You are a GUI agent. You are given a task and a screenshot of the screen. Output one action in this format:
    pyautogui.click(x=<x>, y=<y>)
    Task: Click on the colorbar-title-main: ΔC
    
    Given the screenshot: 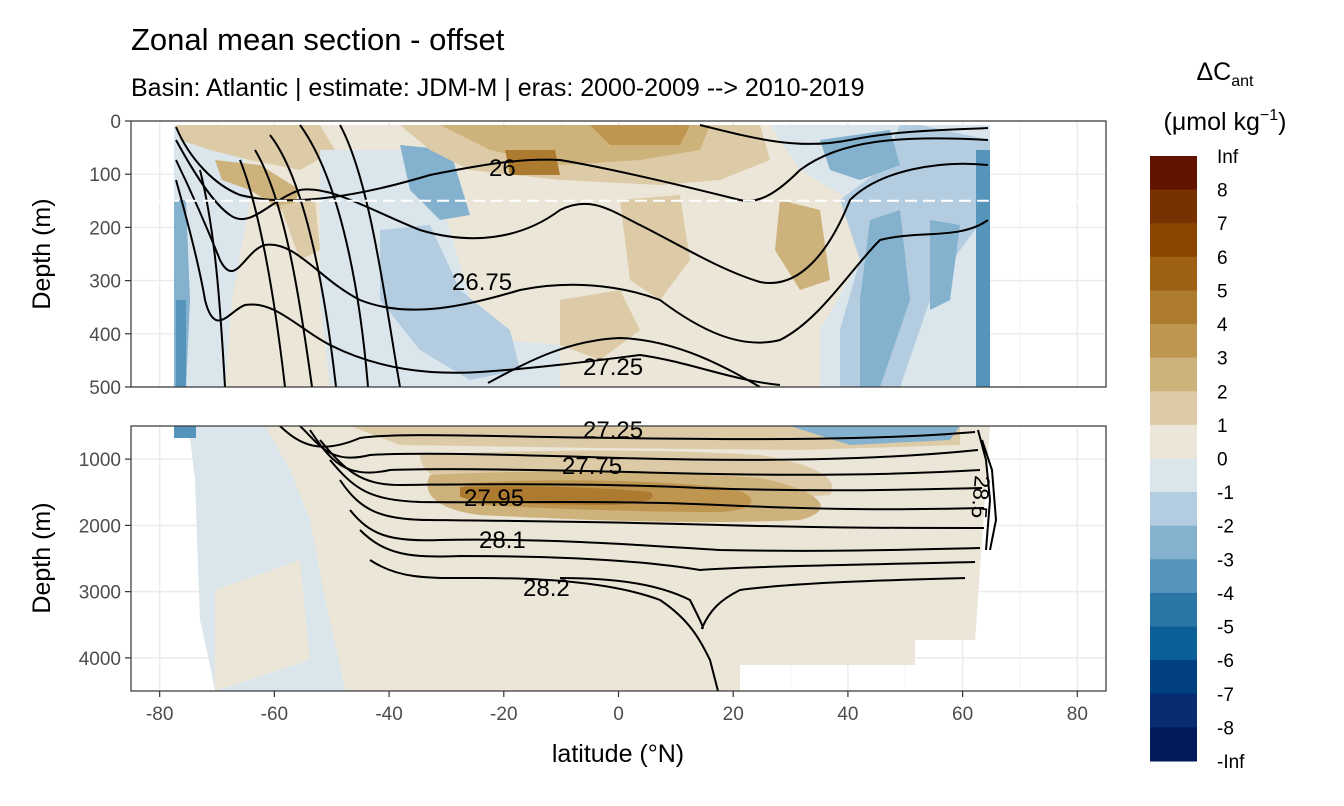 What is the action you would take?
    pyautogui.click(x=1213, y=72)
    